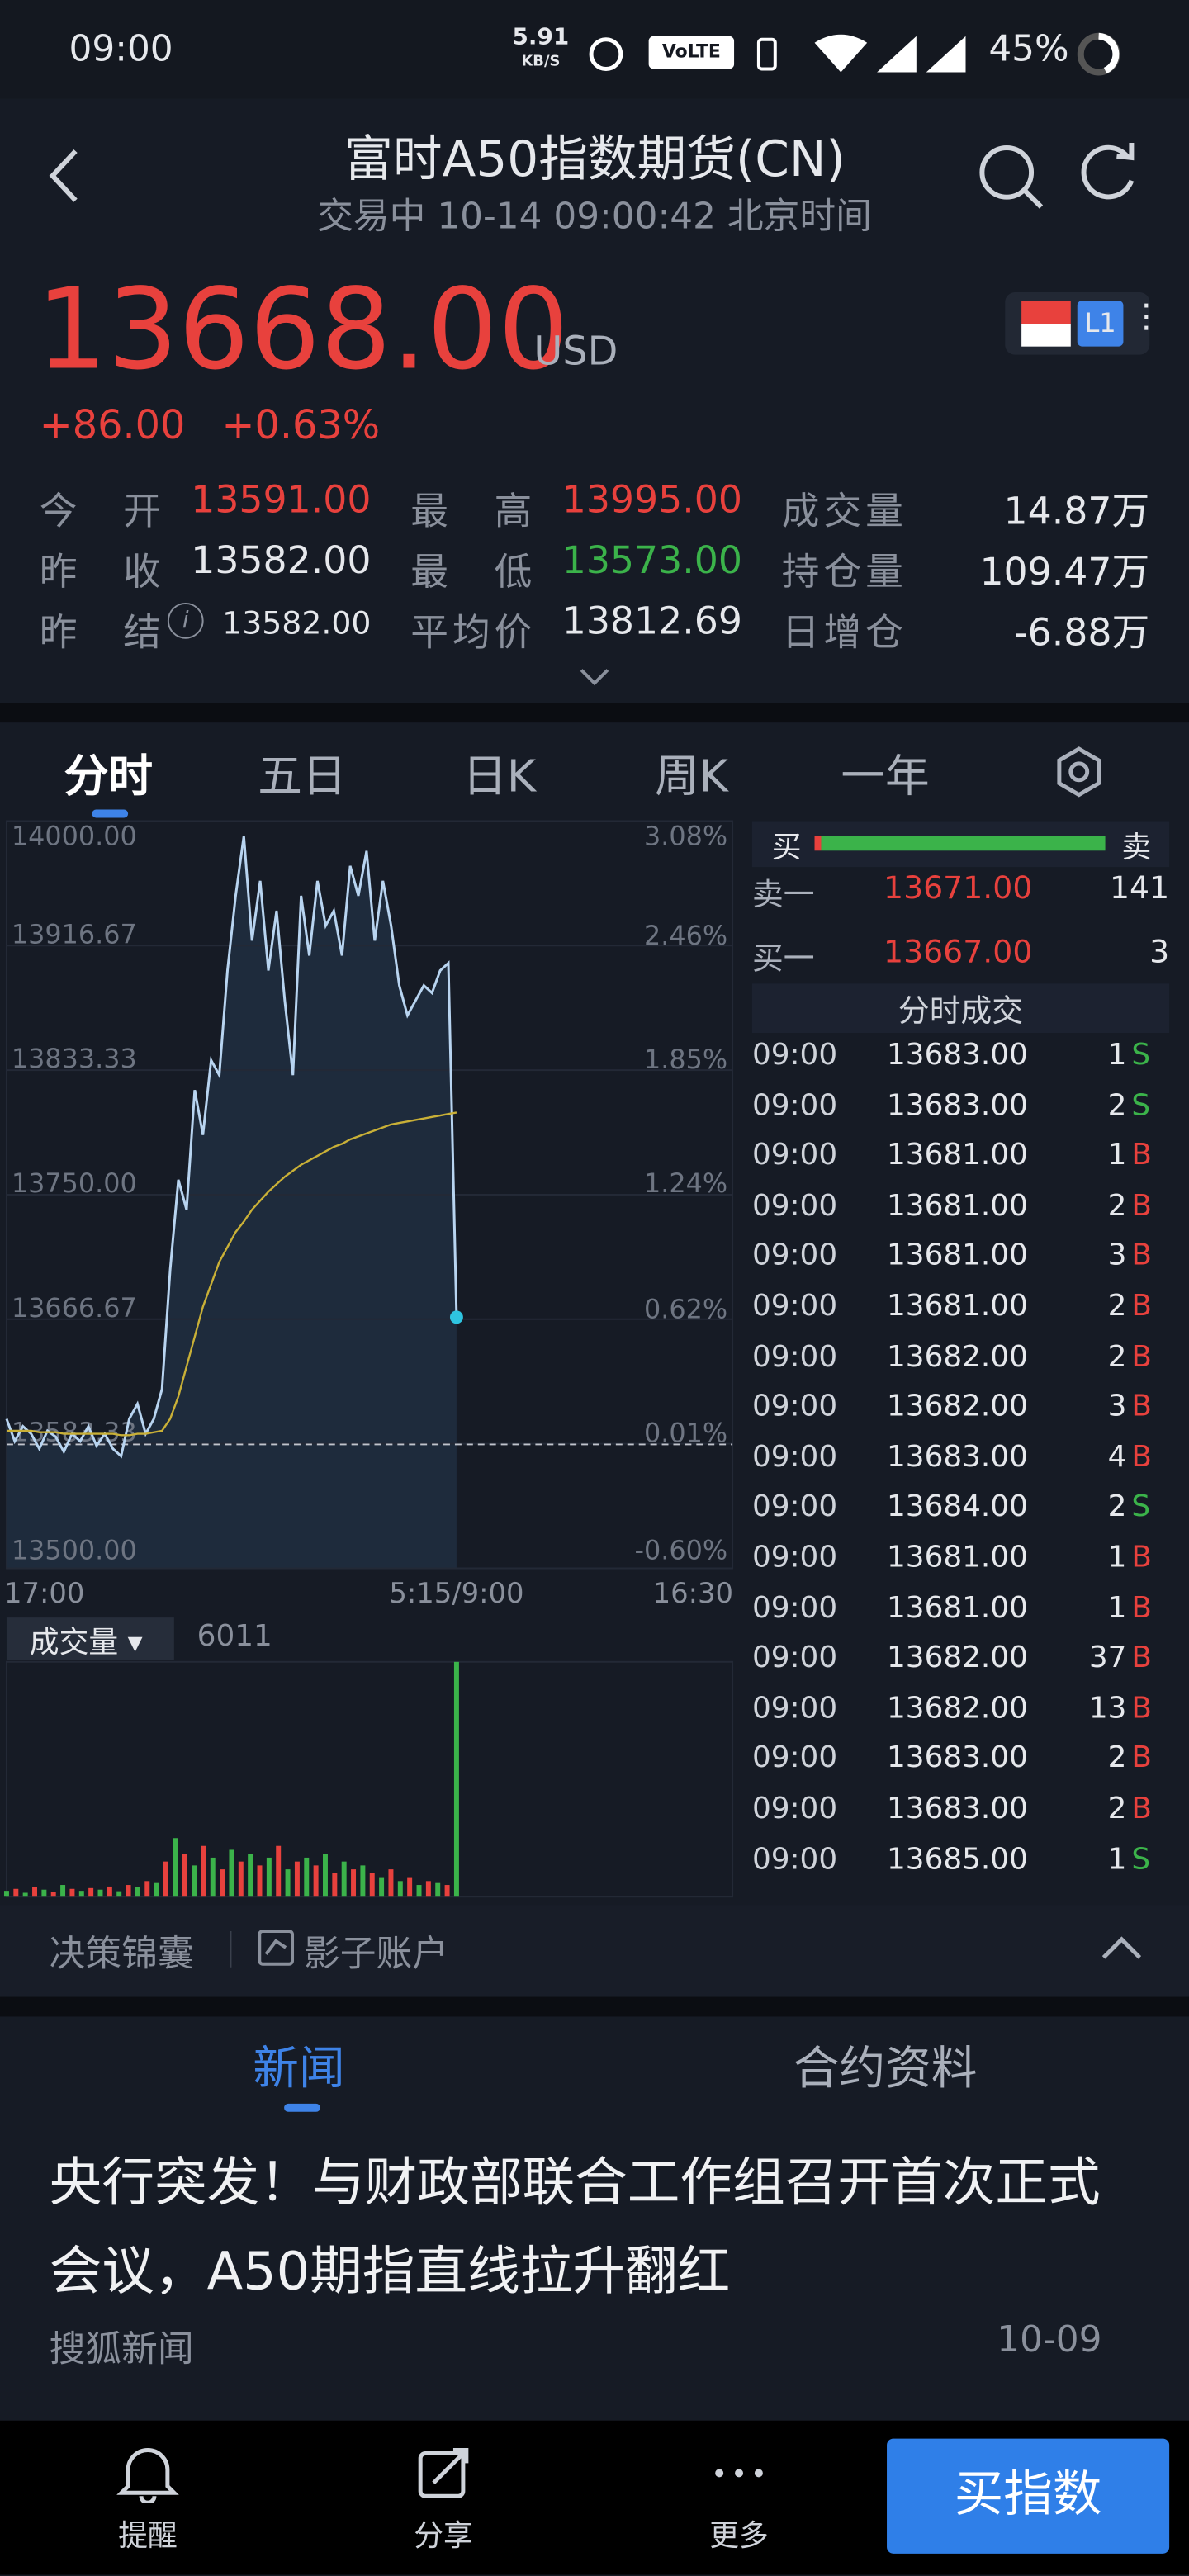 This screenshot has height=2576, width=1189. Describe the element at coordinates (443, 2536) in the screenshot. I see `nav-item: 分享` at that location.